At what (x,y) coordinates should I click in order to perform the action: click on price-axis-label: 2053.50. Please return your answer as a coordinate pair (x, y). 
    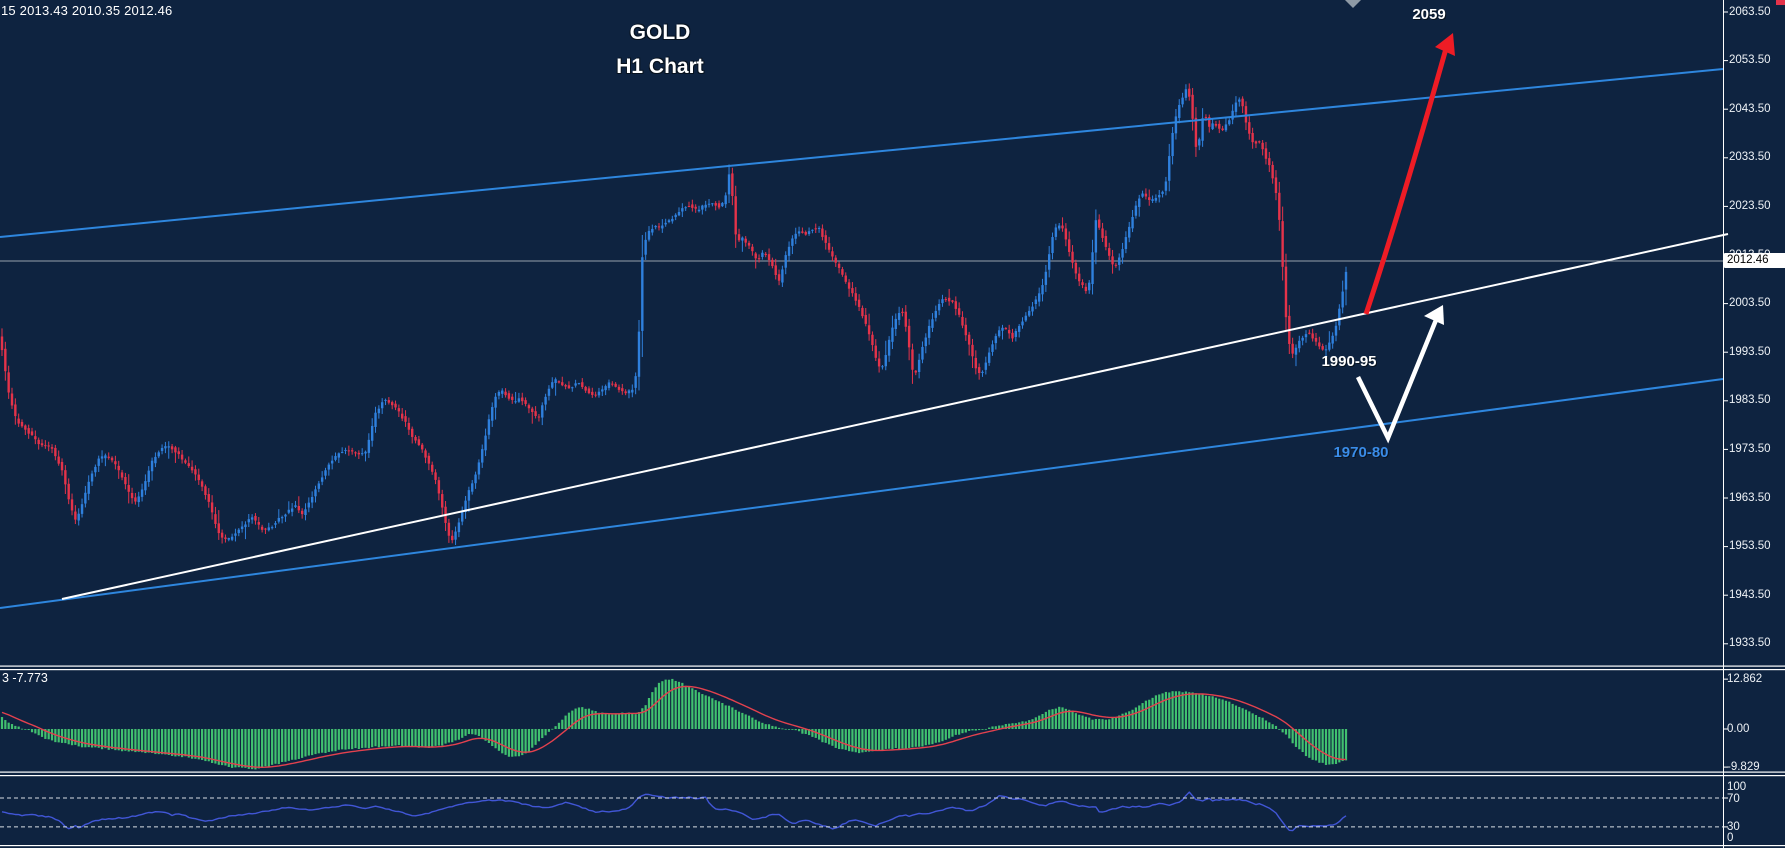
    Looking at the image, I should click on (1750, 60).